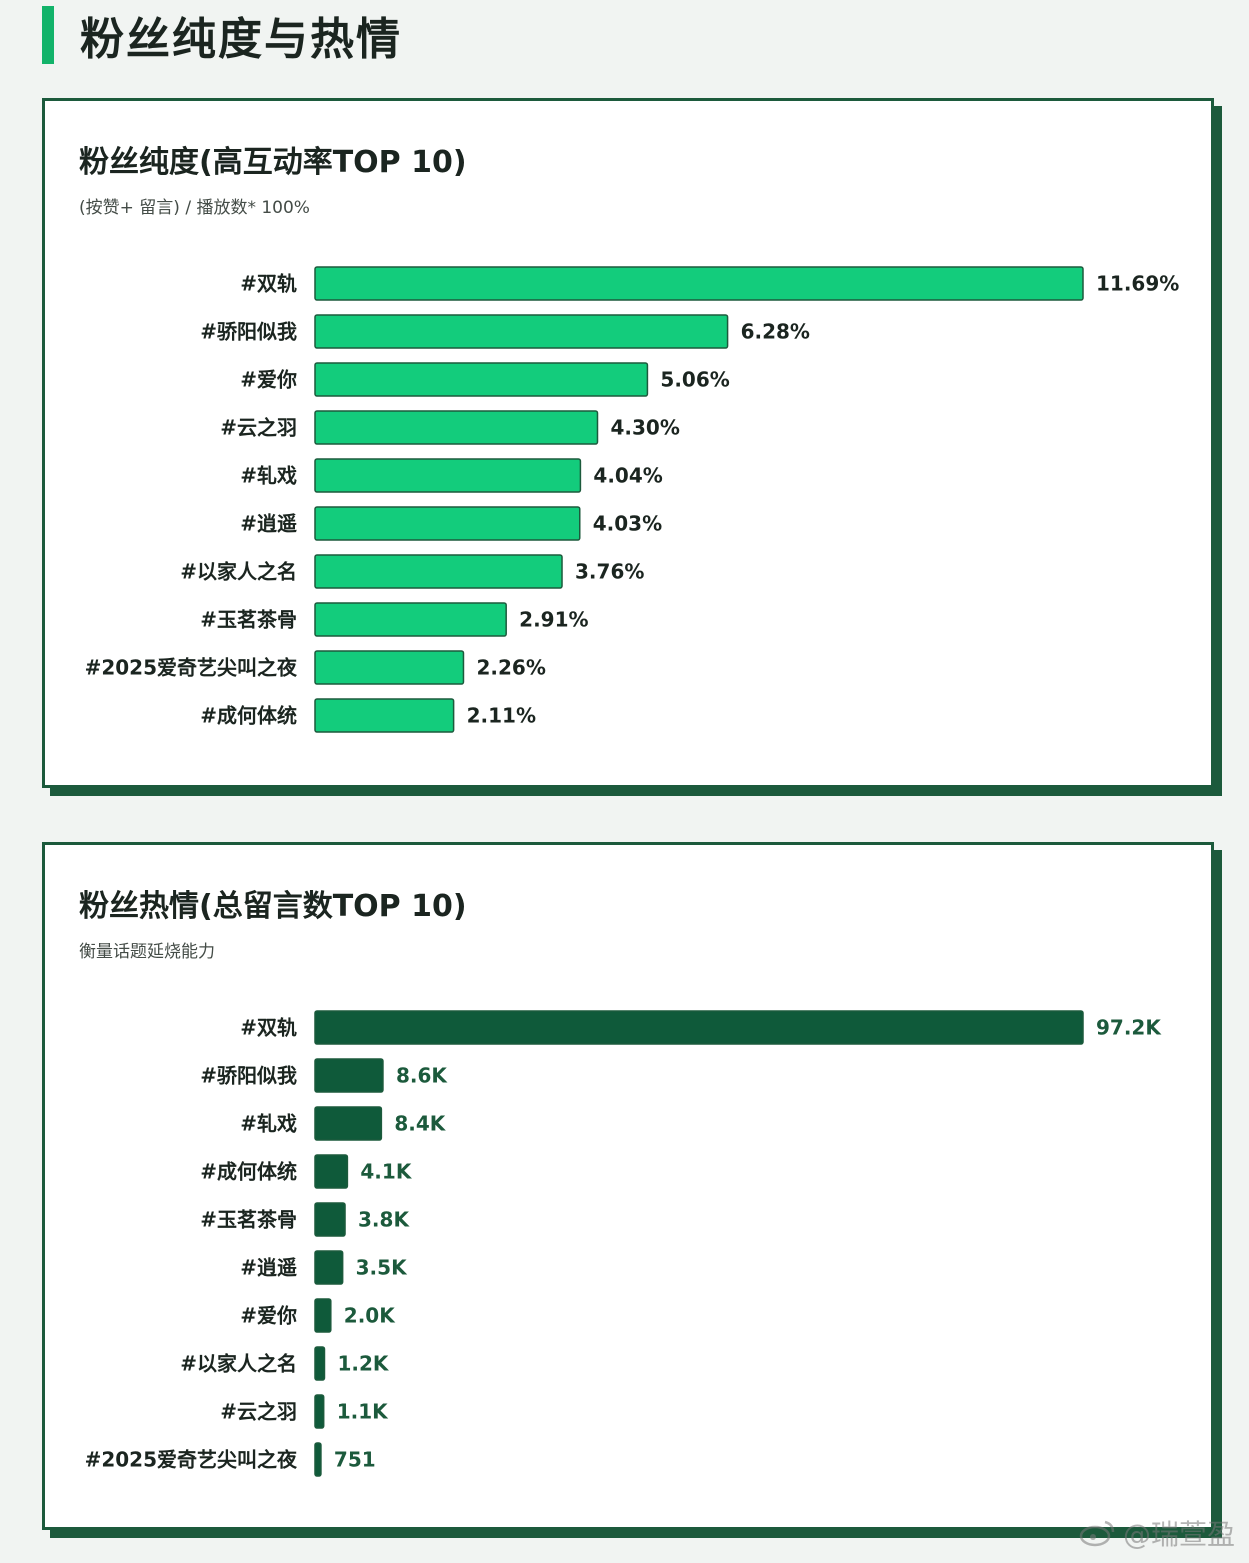 This screenshot has height=1563, width=1249. Describe the element at coordinates (268, 1028) in the screenshot. I see `passion-category-label: #双轨` at that location.